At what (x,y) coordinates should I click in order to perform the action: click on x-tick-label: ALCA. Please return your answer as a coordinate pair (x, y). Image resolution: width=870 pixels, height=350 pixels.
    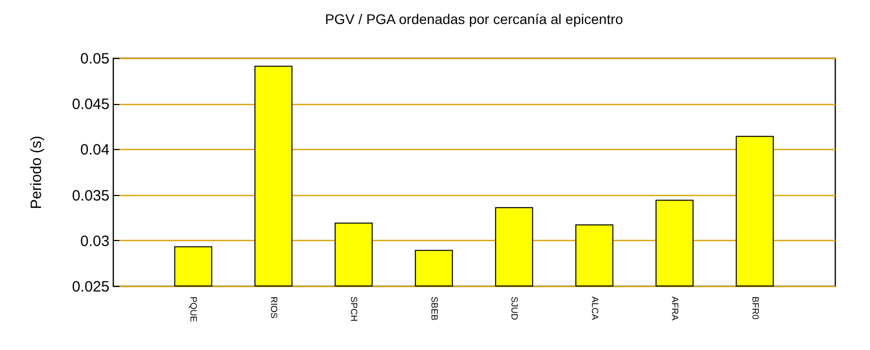
    Looking at the image, I should click on (595, 308).